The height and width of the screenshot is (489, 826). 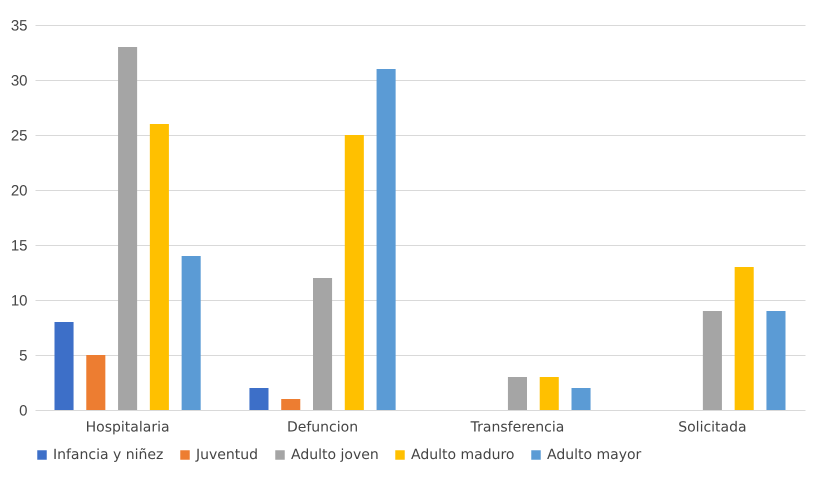 I want to click on x-tick-label: Solicitada, so click(x=712, y=428).